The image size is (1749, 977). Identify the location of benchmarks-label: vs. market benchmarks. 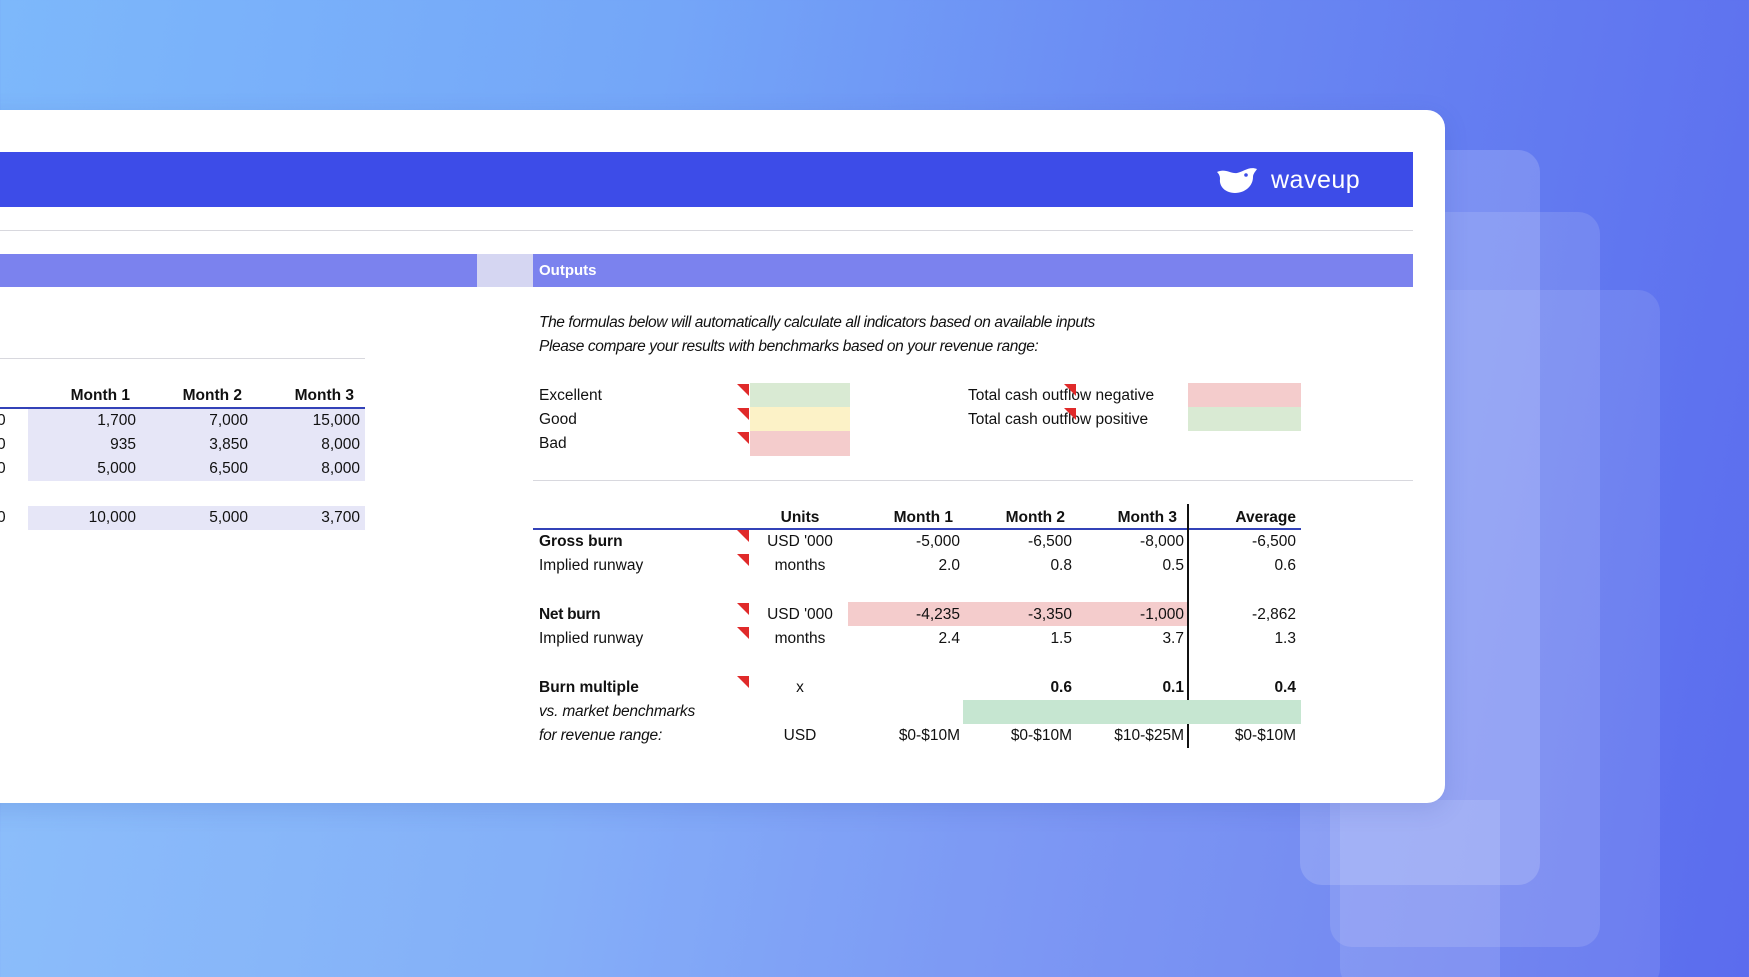
(617, 712).